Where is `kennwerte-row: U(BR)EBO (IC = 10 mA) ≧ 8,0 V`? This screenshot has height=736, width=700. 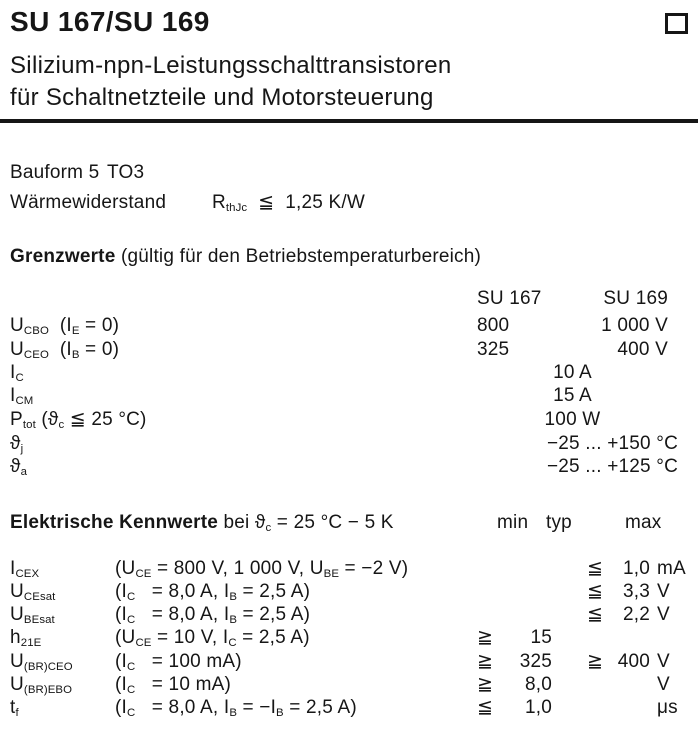 kennwerte-row: U(BR)EBO (IC = 10 mA) ≧ 8,0 V is located at coordinates (350, 685).